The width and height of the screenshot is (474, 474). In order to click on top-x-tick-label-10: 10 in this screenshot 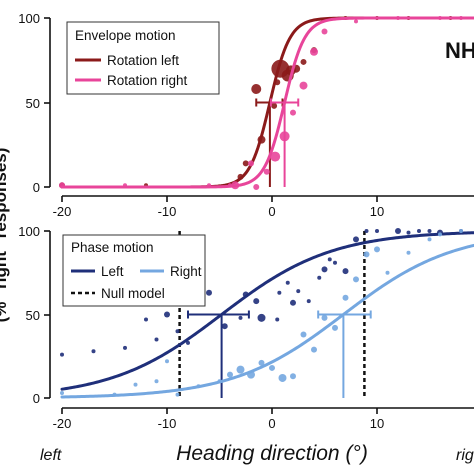, I will do `click(377, 211)`.